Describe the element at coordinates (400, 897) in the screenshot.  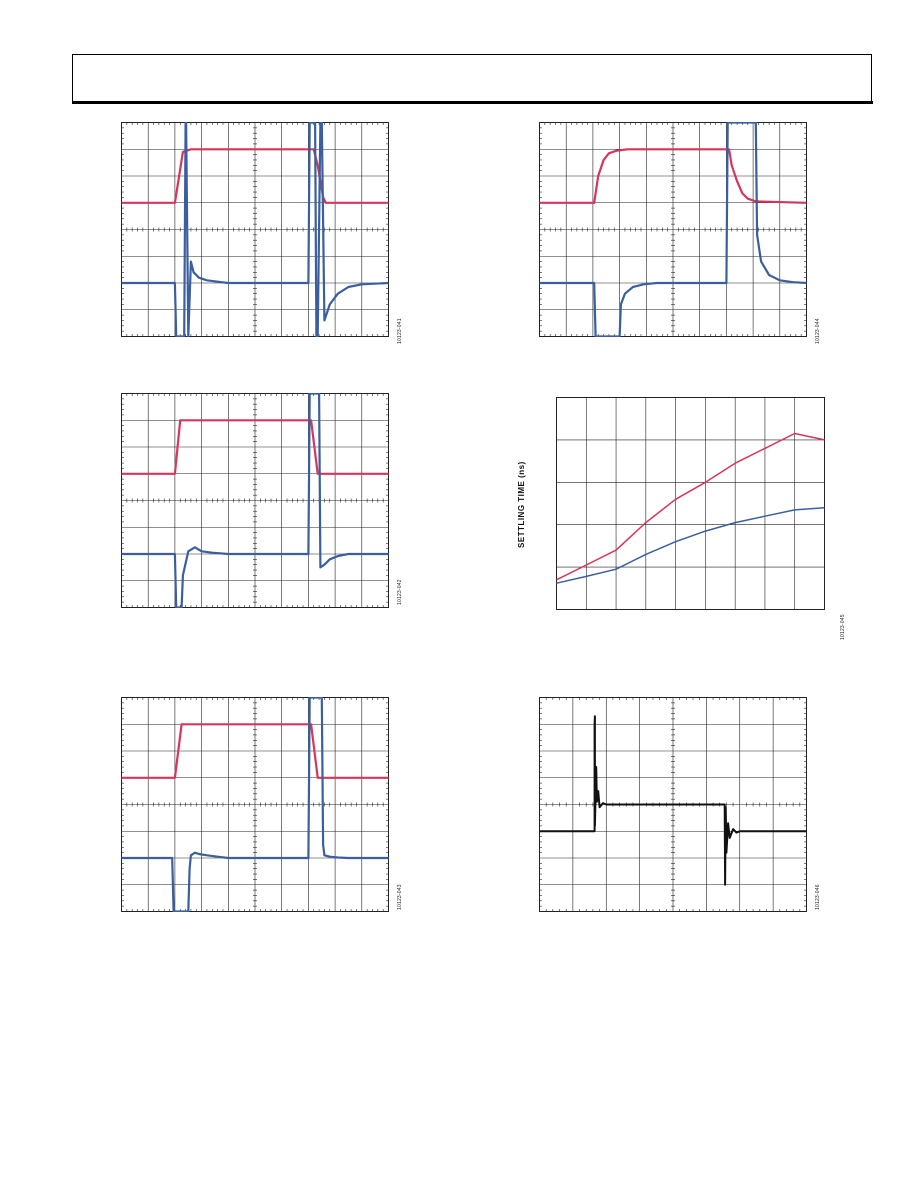
I see `figure-id-3: 10123-043` at that location.